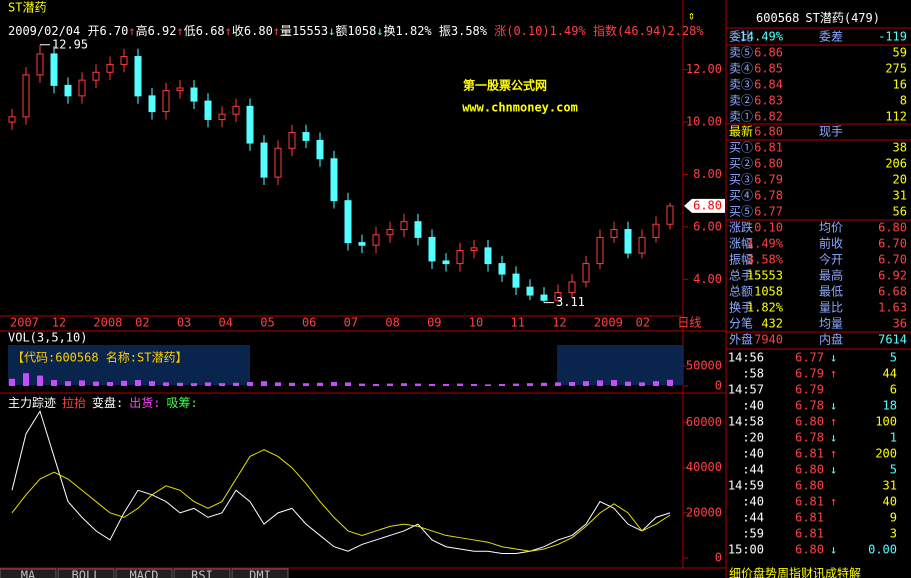 This screenshot has height=578, width=911. What do you see at coordinates (228, 31) in the screenshot?
I see `header-item: ↑` at bounding box center [228, 31].